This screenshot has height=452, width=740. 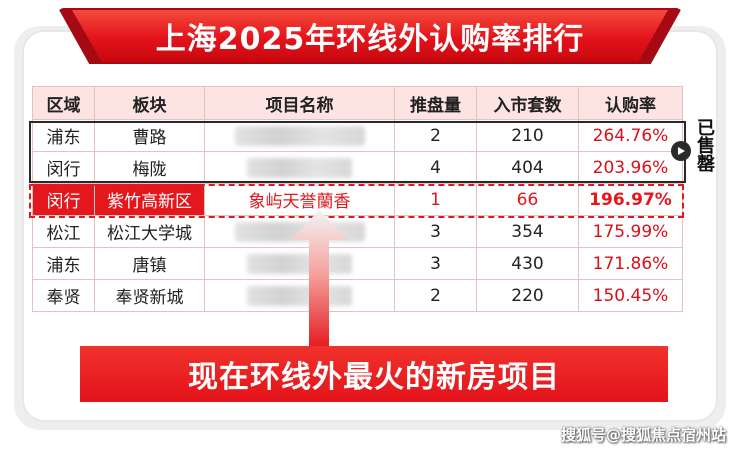 What do you see at coordinates (527, 231) in the screenshot?
I see `cell-units: 354` at bounding box center [527, 231].